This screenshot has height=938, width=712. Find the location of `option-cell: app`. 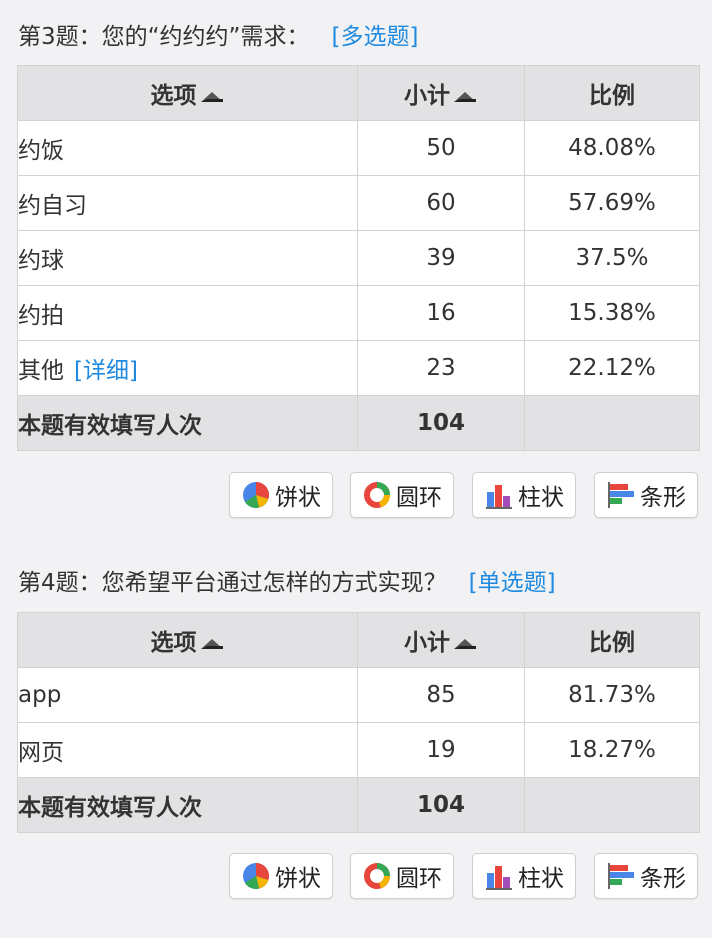

option-cell: app is located at coordinates (187, 695).